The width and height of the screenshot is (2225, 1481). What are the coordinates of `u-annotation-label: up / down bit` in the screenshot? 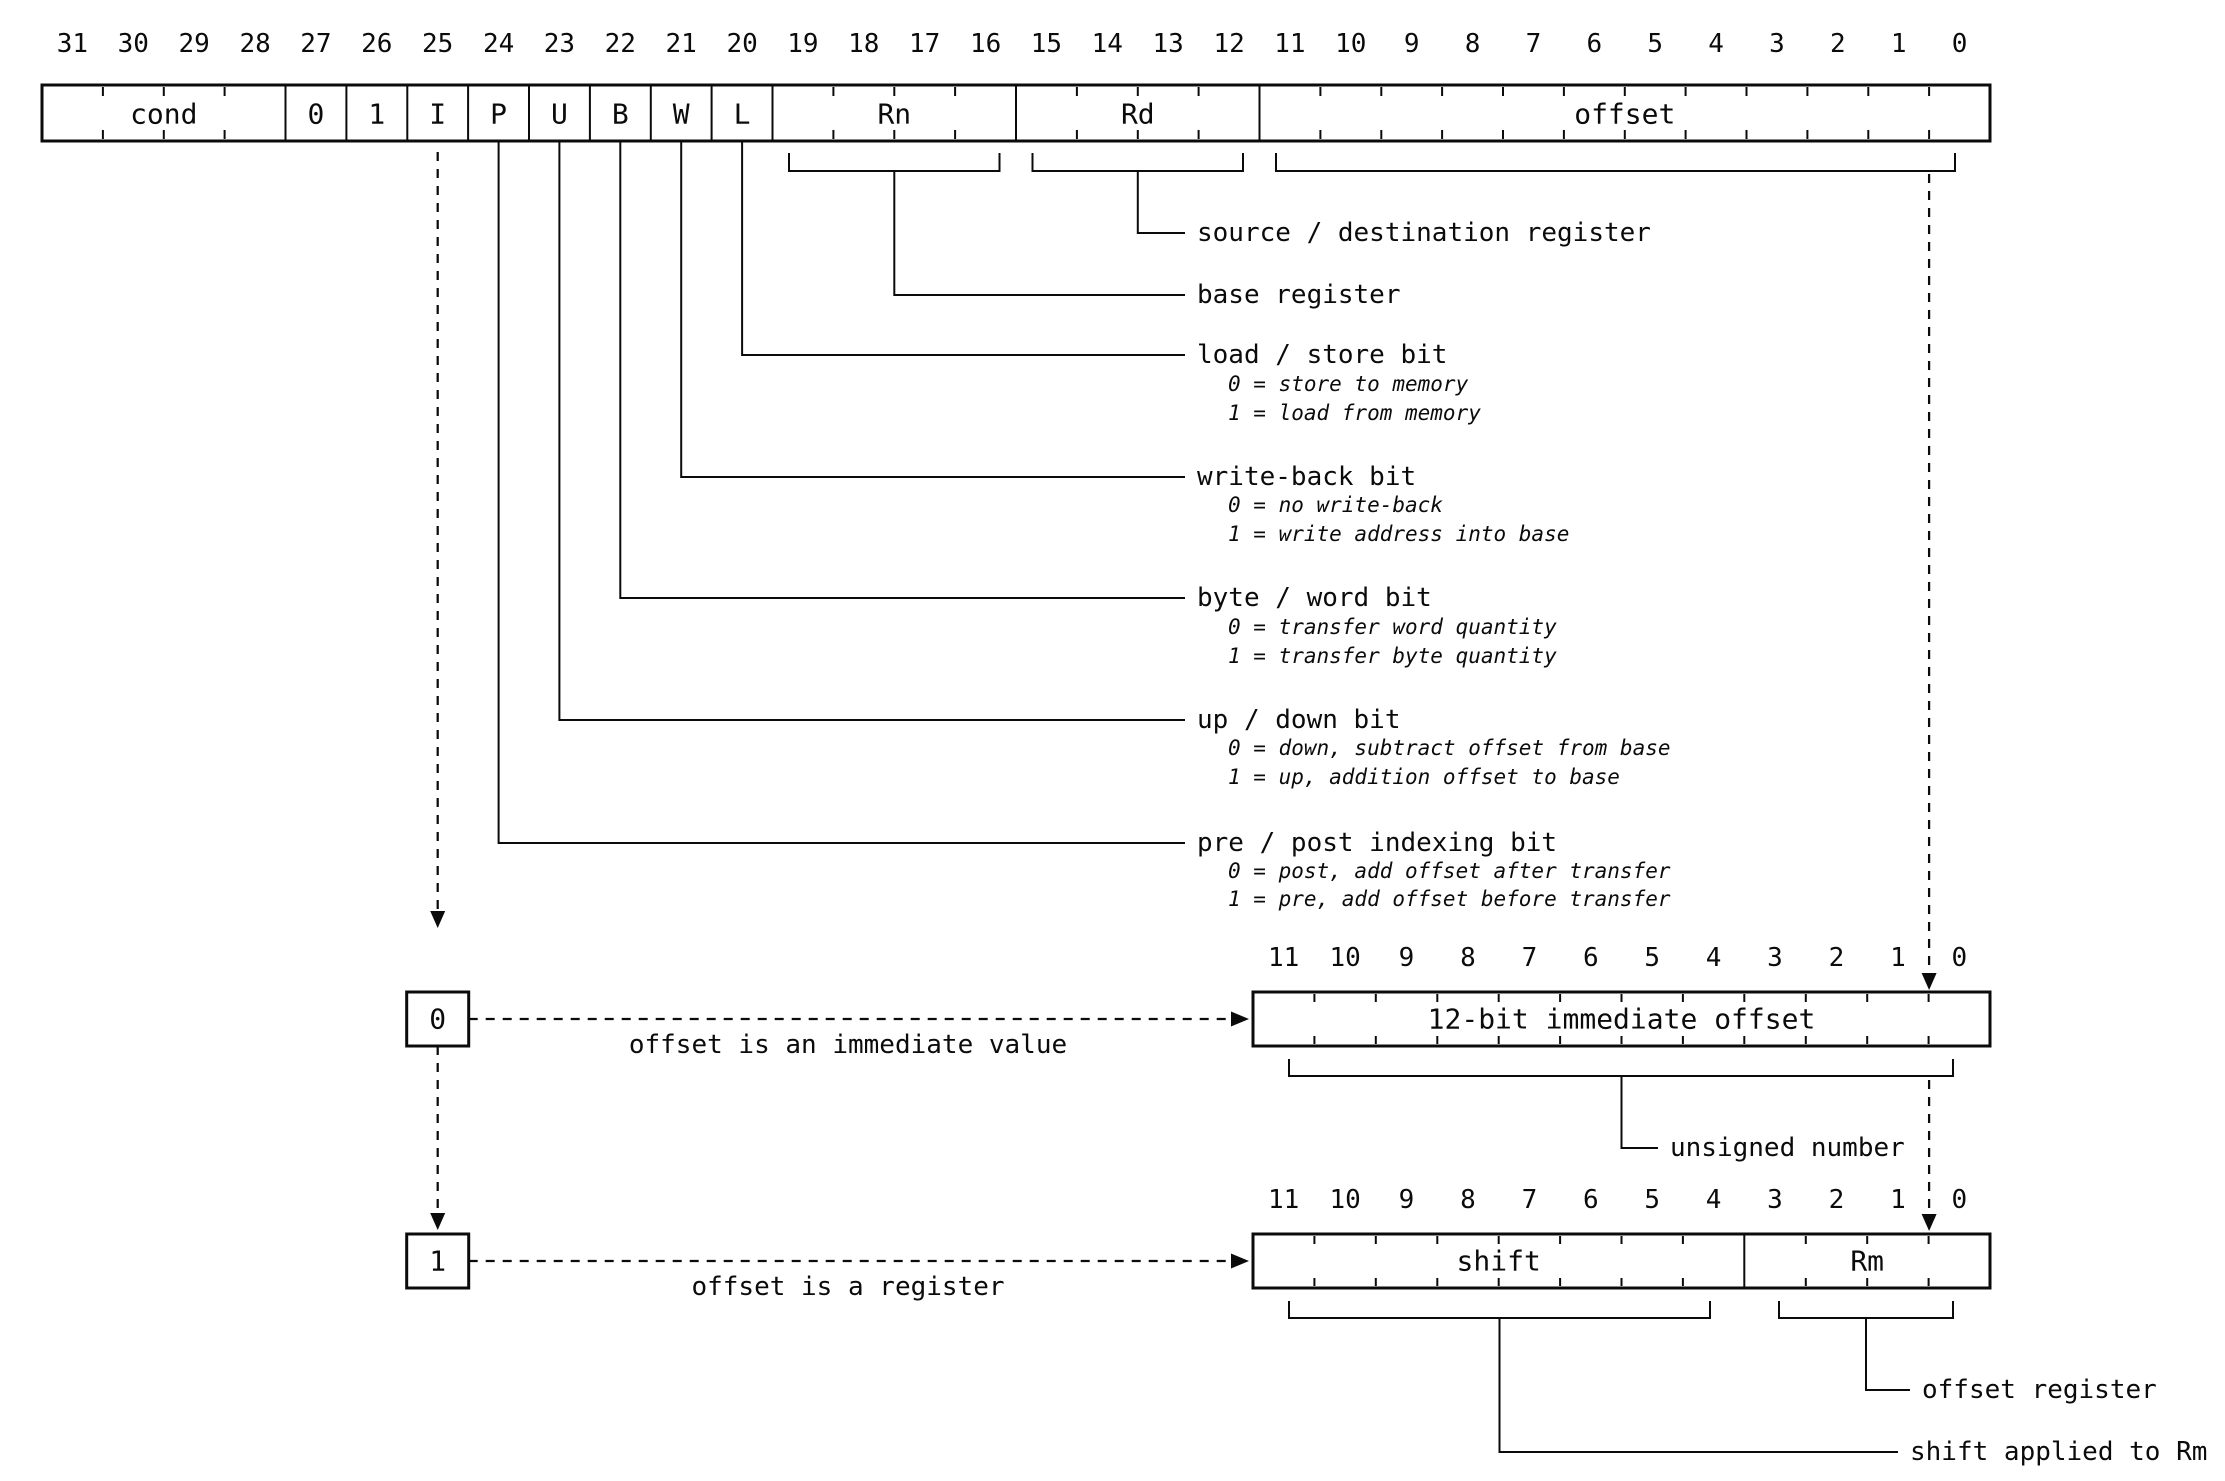 It's located at (1299, 720).